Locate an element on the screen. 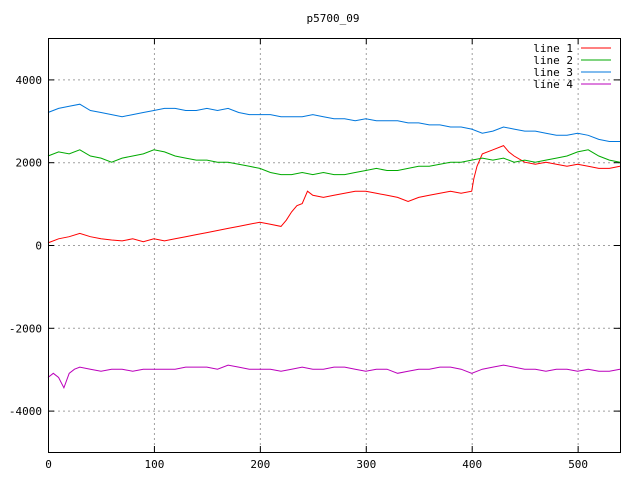  x-tick-label: 200 is located at coordinates (260, 464).